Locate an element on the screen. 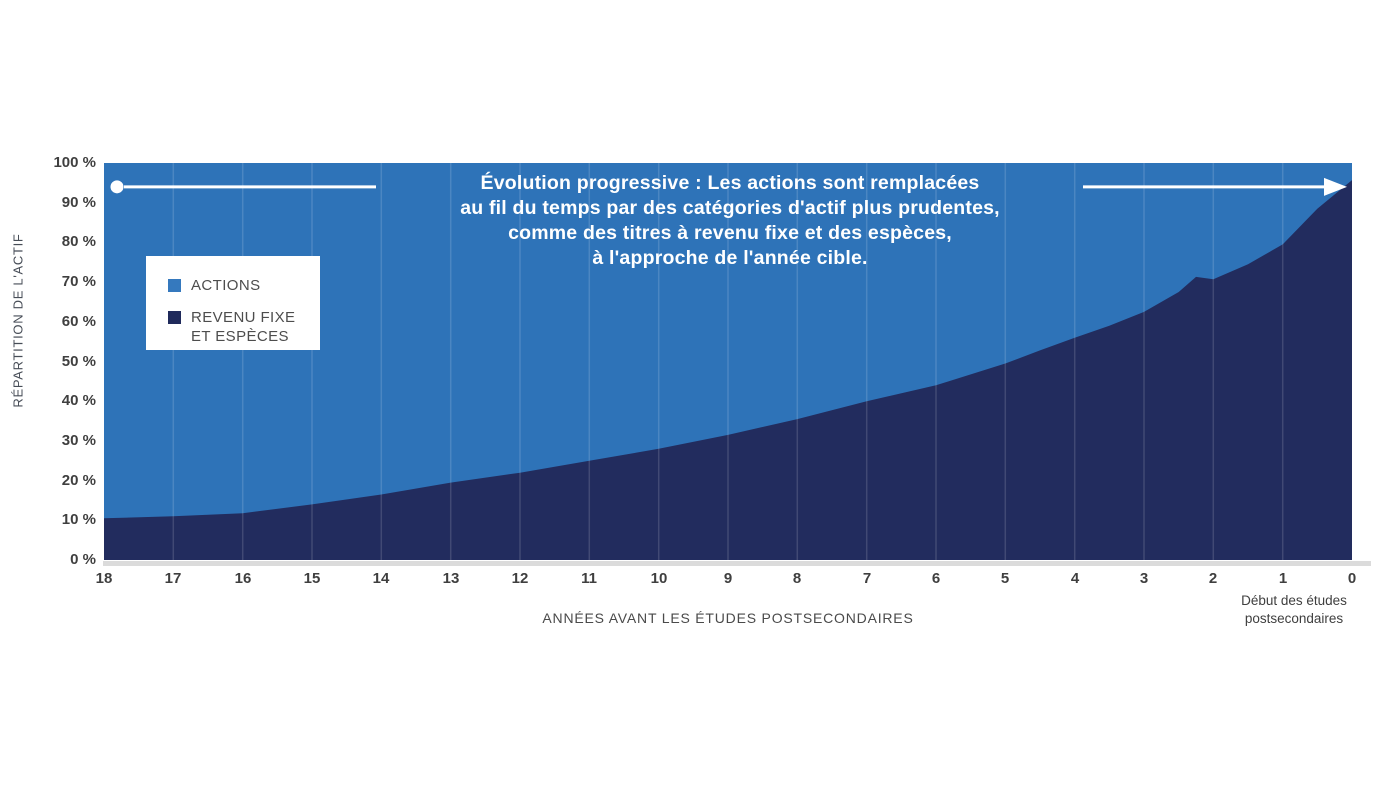 The image size is (1400, 788). x-axis-end-note: Début des études postsecondaires is located at coordinates (1294, 610).